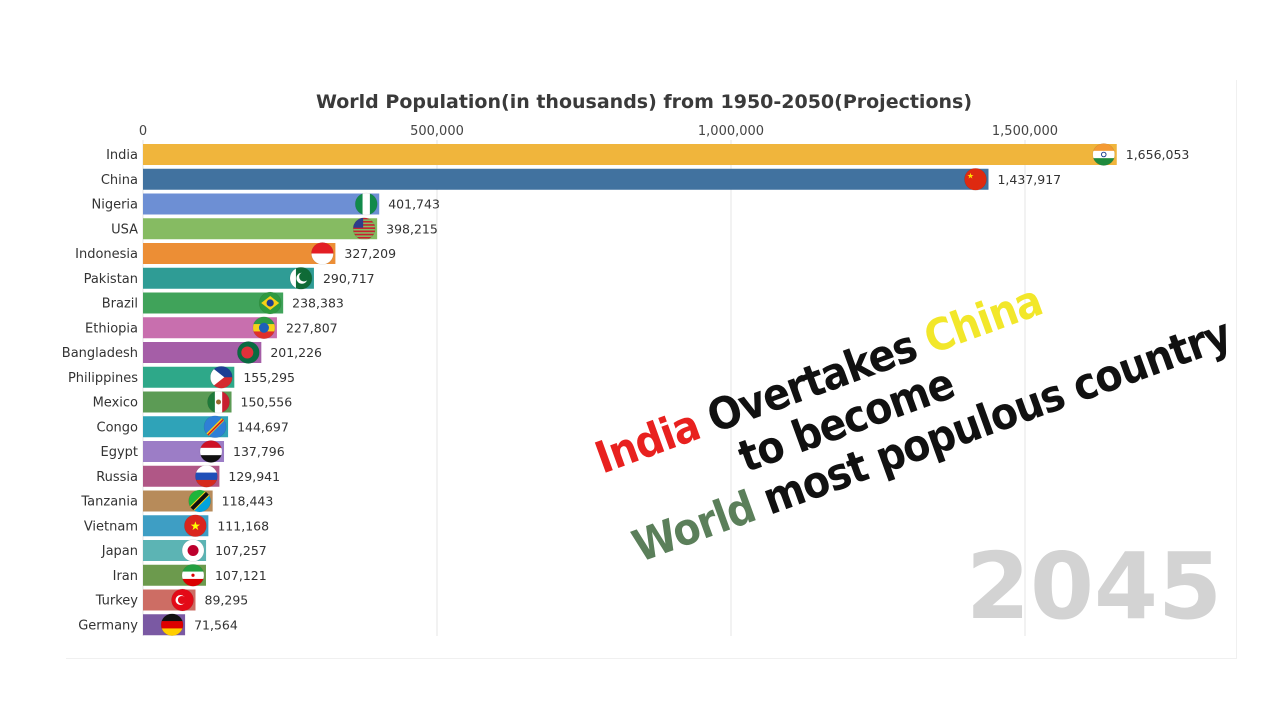  I want to click on tanzania-flag-icon, so click(199, 501).